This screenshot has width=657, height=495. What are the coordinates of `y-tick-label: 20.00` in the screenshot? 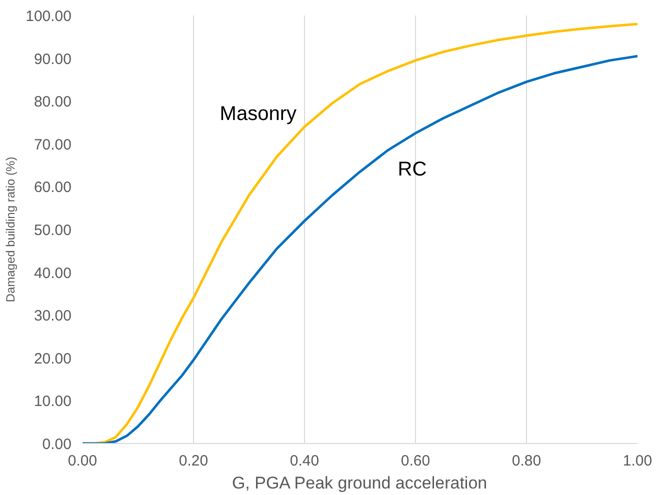 It's located at (53, 359).